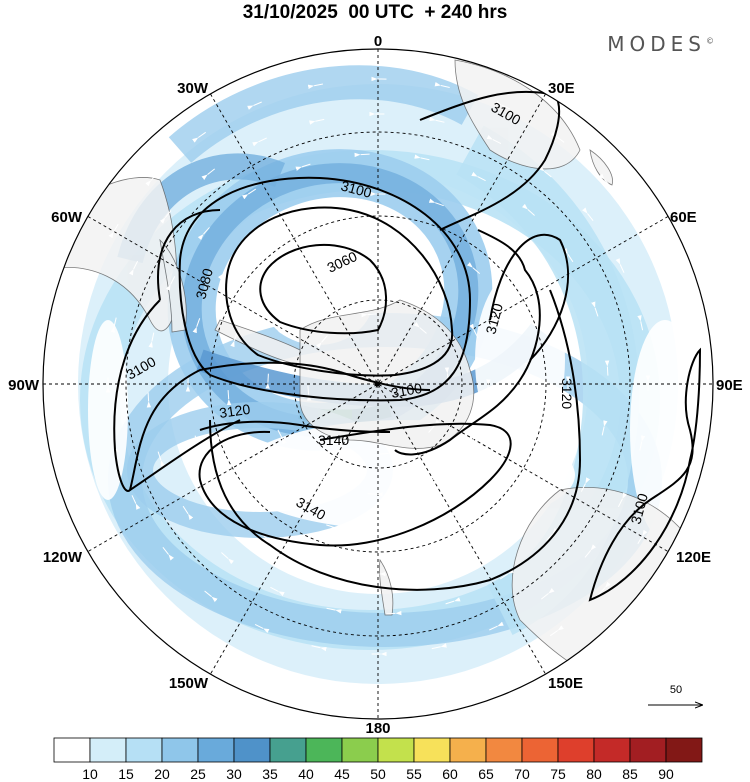 The image size is (750, 782). I want to click on colorbar-tick-label: 30, so click(234, 774).